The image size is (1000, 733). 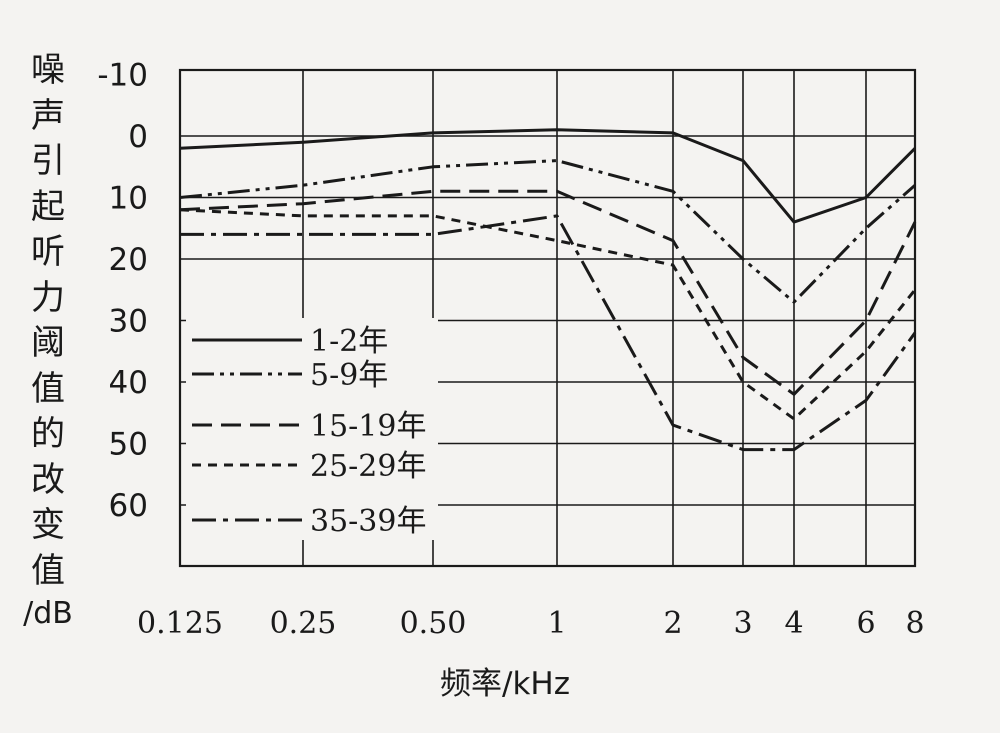 I want to click on x-tick-label: 3, so click(x=742, y=623).